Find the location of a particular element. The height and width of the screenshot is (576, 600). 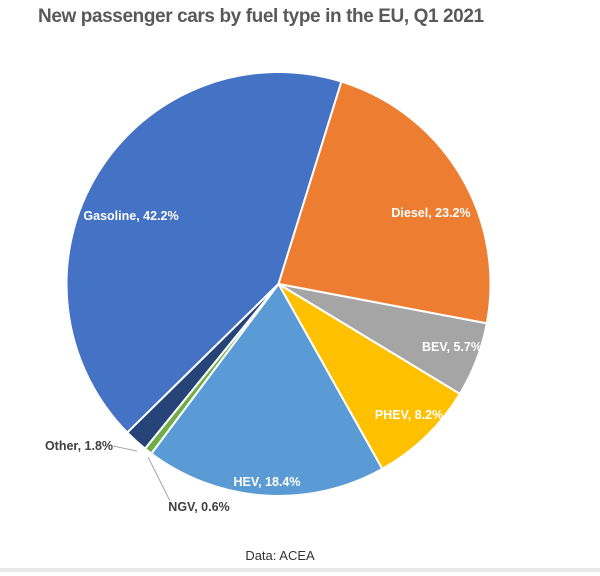

source-note: Data: ACEA is located at coordinates (280, 555).